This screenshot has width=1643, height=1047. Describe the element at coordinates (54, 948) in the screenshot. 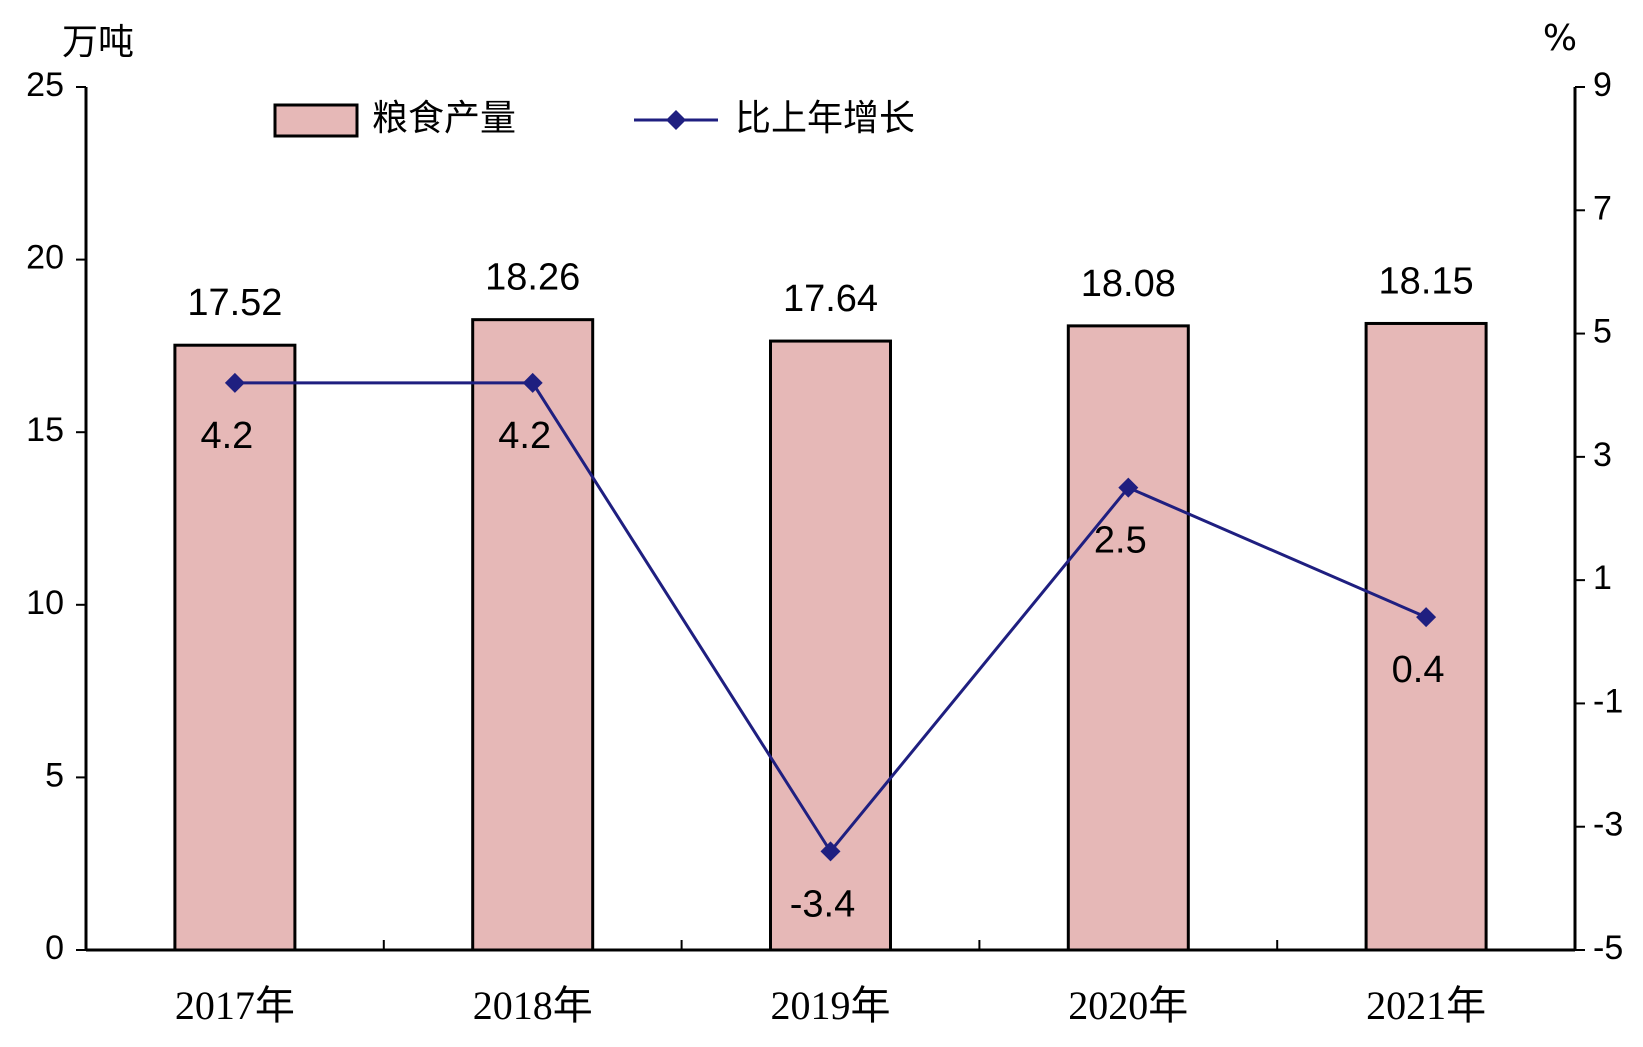

I see `y-tick-label: 0` at that location.